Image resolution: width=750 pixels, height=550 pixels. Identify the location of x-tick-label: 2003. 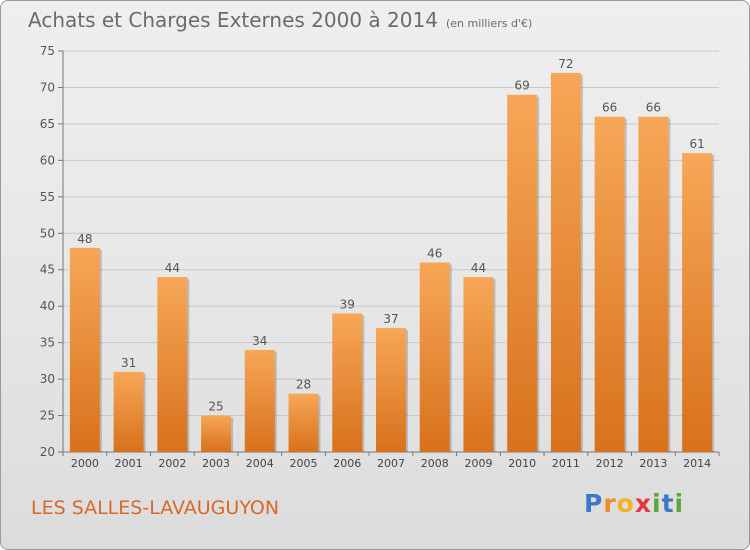
(216, 463).